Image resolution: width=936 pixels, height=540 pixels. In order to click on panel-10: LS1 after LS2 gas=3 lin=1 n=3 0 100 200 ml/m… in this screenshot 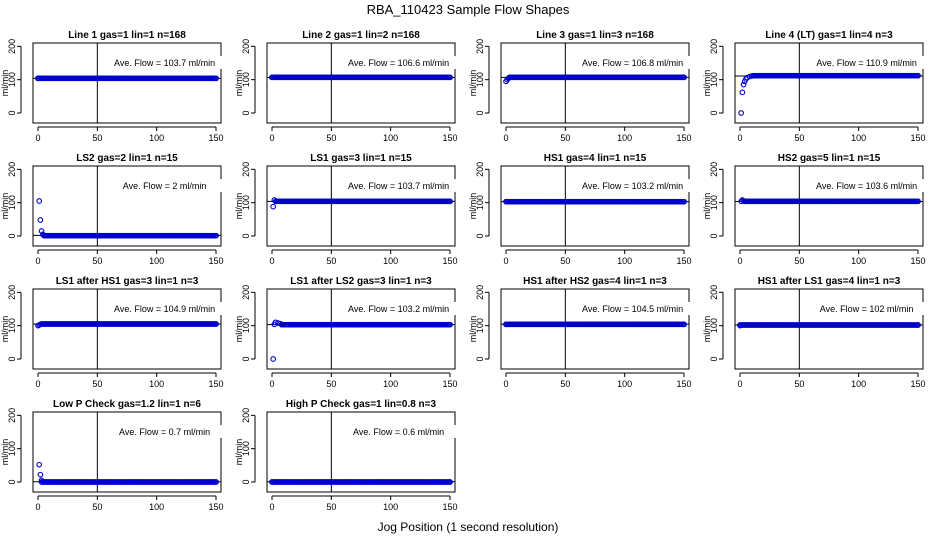, I will do `click(348, 332)`.